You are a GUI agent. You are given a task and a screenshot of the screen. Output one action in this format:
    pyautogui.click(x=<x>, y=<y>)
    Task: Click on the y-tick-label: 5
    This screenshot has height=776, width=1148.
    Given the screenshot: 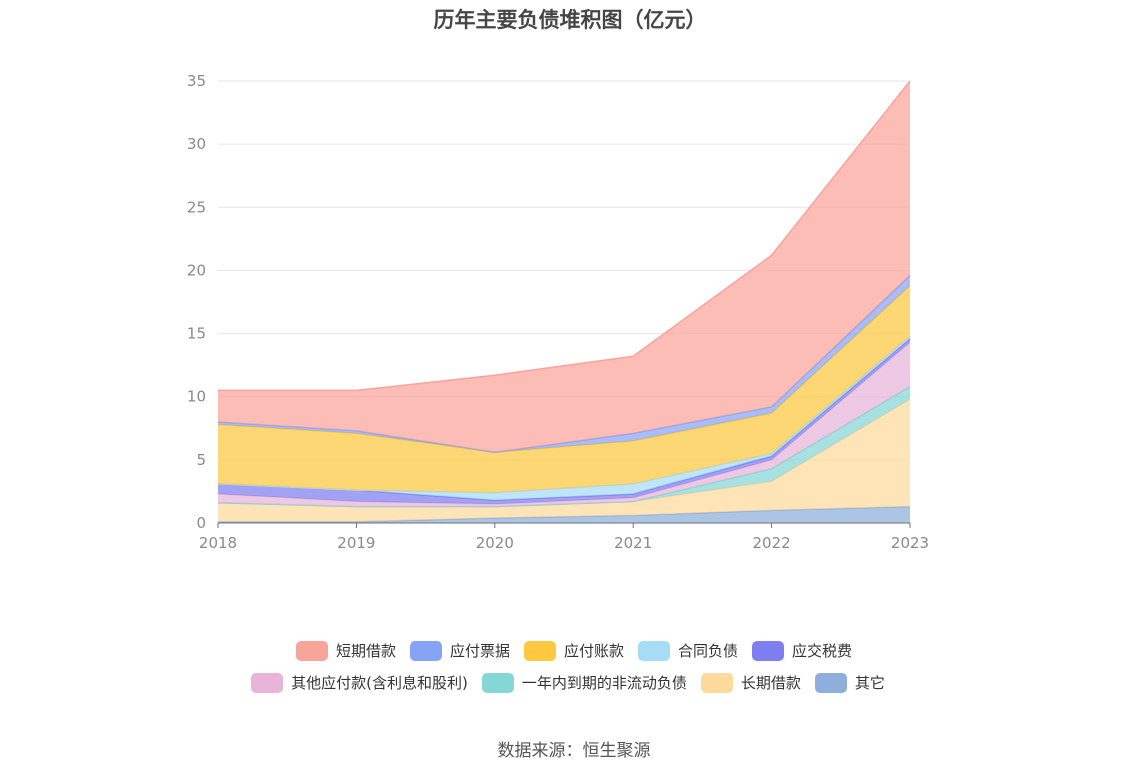 What is the action you would take?
    pyautogui.click(x=201, y=460)
    